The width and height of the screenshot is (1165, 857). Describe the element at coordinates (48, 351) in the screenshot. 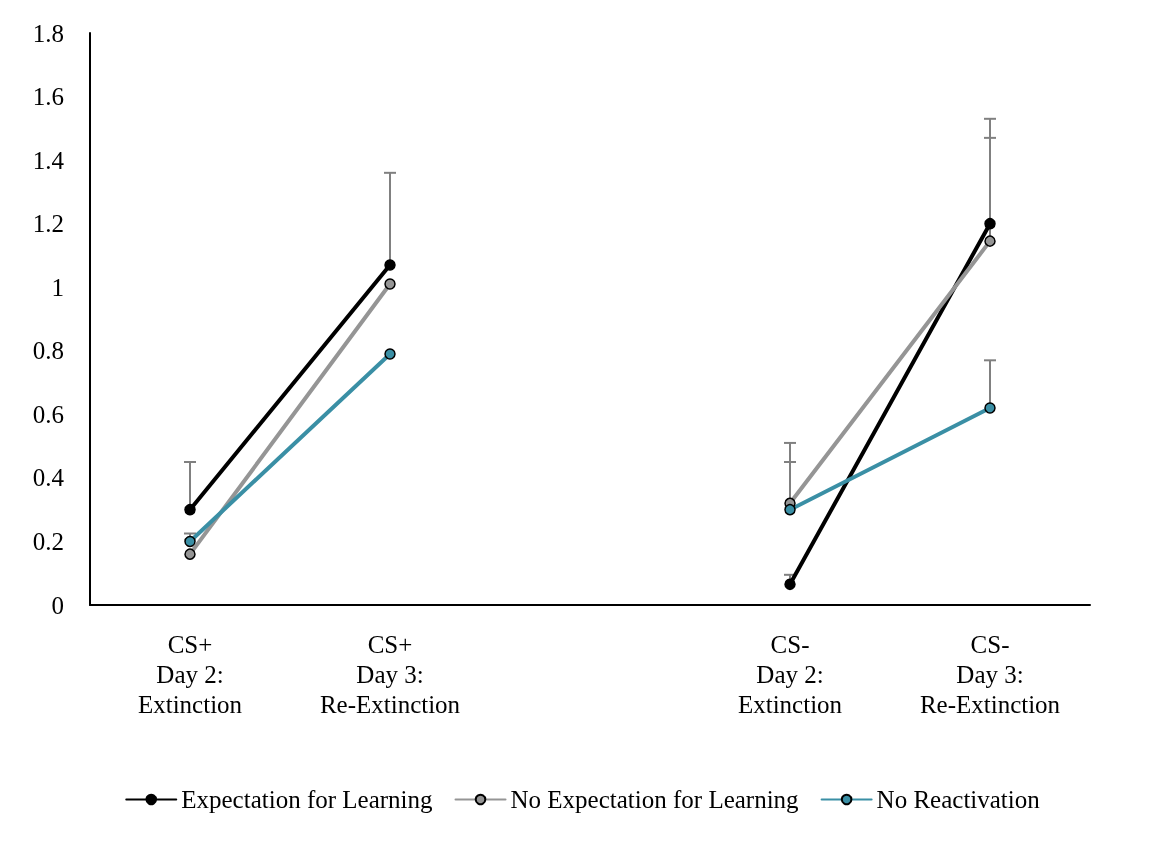

I see `y-tick-label: 0.8` at that location.